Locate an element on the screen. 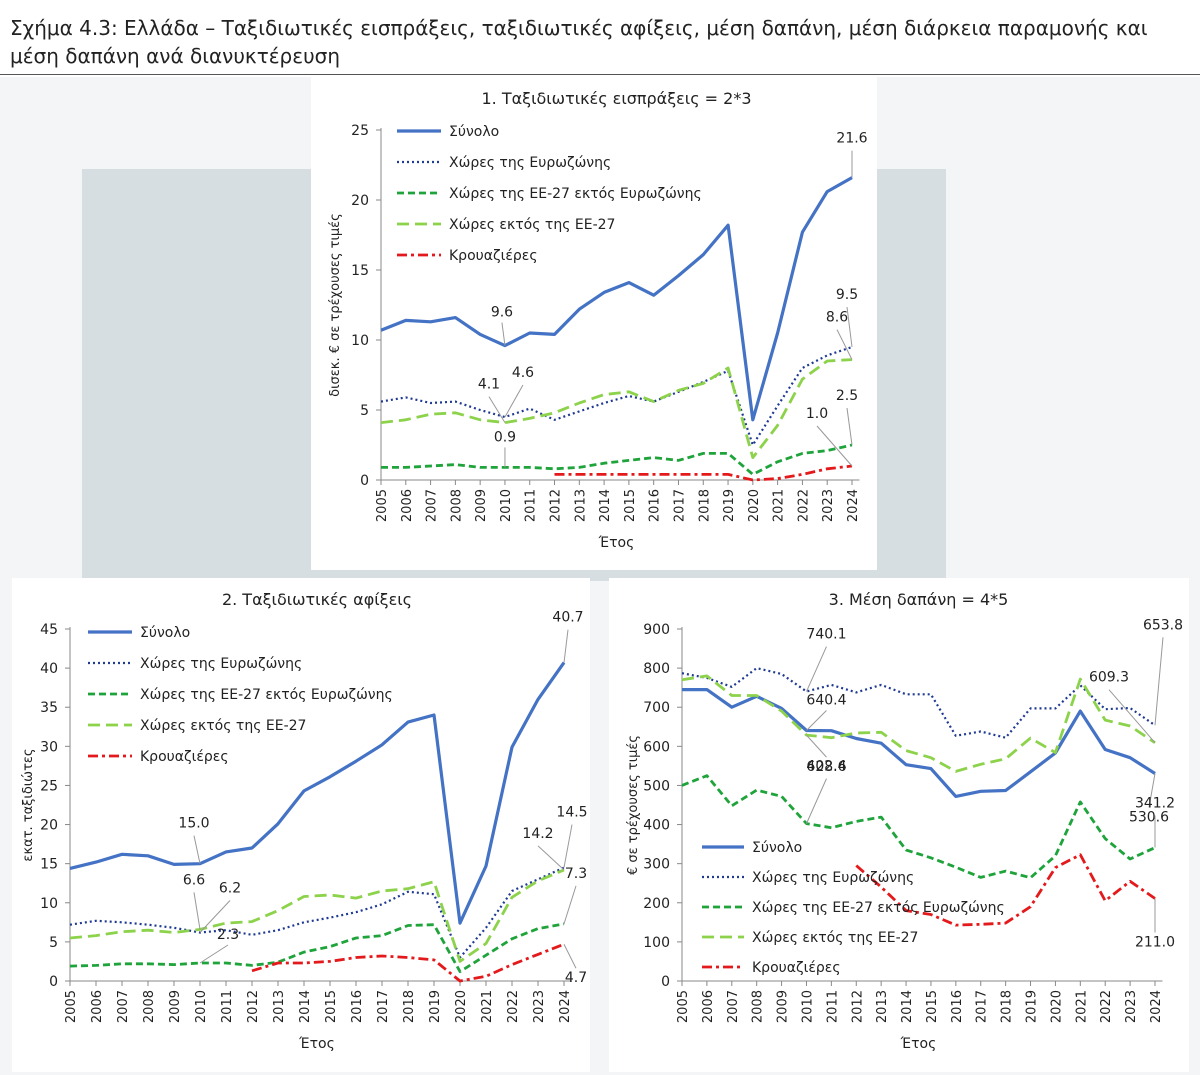 This screenshot has height=1075, width=1200. data-label: 2.3 is located at coordinates (228, 935).